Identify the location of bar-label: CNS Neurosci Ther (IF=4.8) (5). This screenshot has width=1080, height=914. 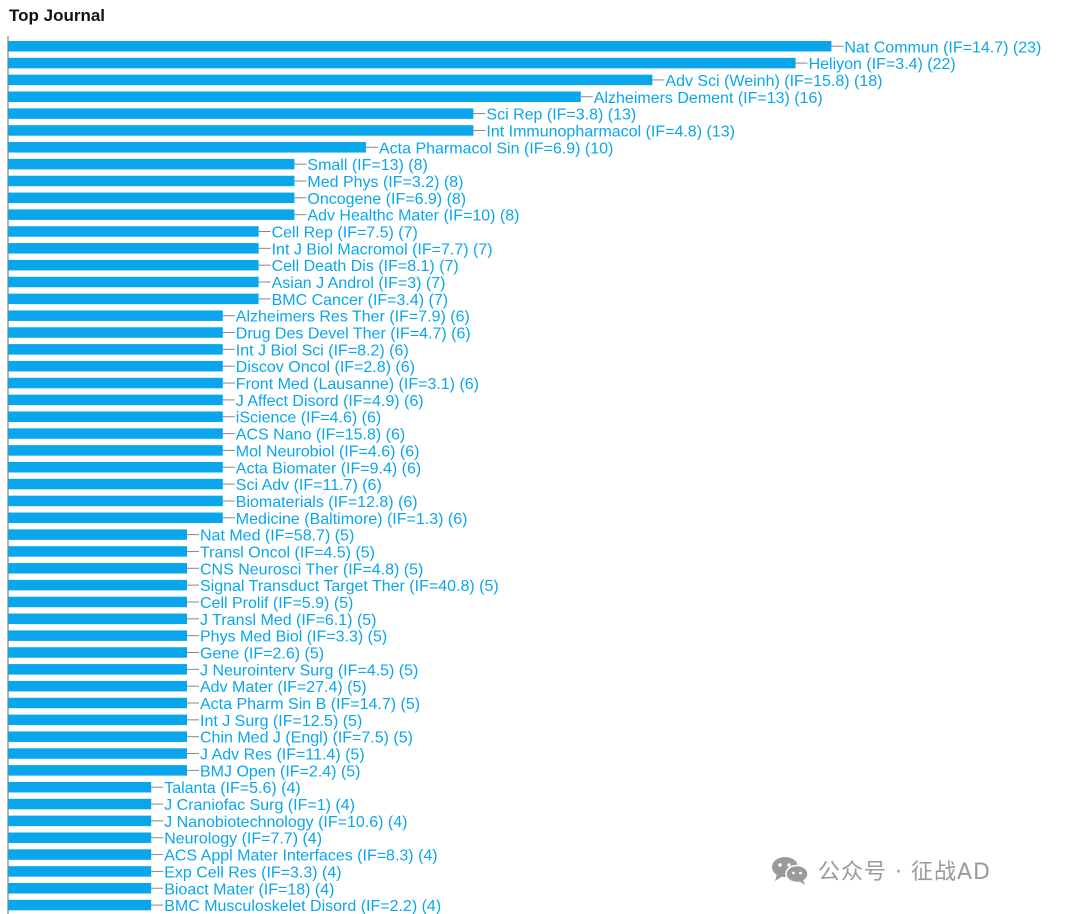
(311, 569).